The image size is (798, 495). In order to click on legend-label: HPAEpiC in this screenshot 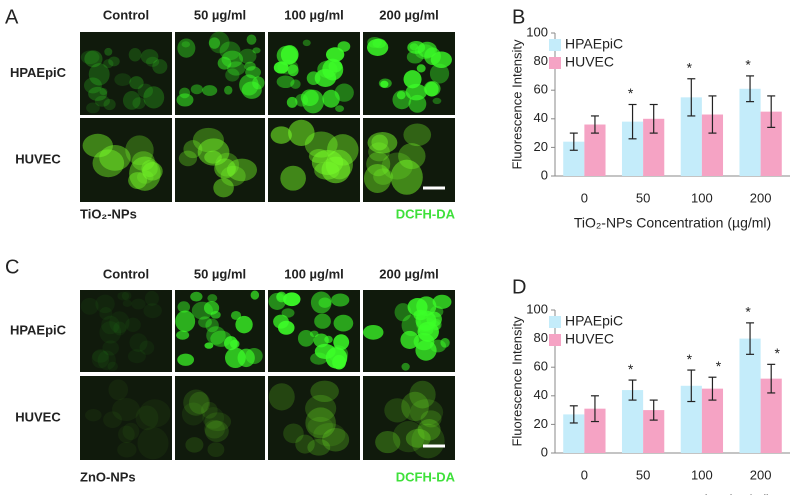, I will do `click(594, 44)`.